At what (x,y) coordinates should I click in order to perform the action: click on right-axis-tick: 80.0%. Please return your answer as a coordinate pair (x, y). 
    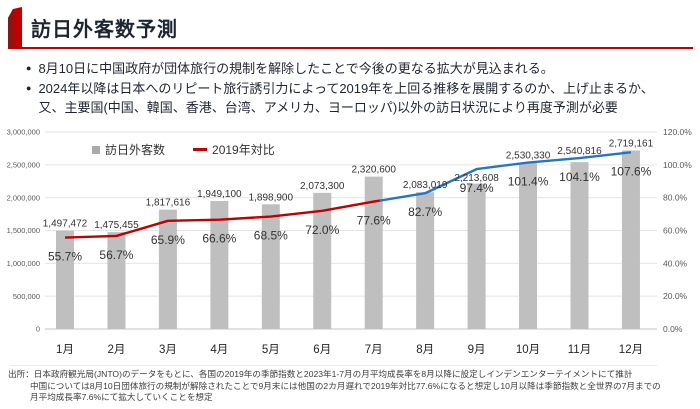
    Looking at the image, I should click on (675, 198).